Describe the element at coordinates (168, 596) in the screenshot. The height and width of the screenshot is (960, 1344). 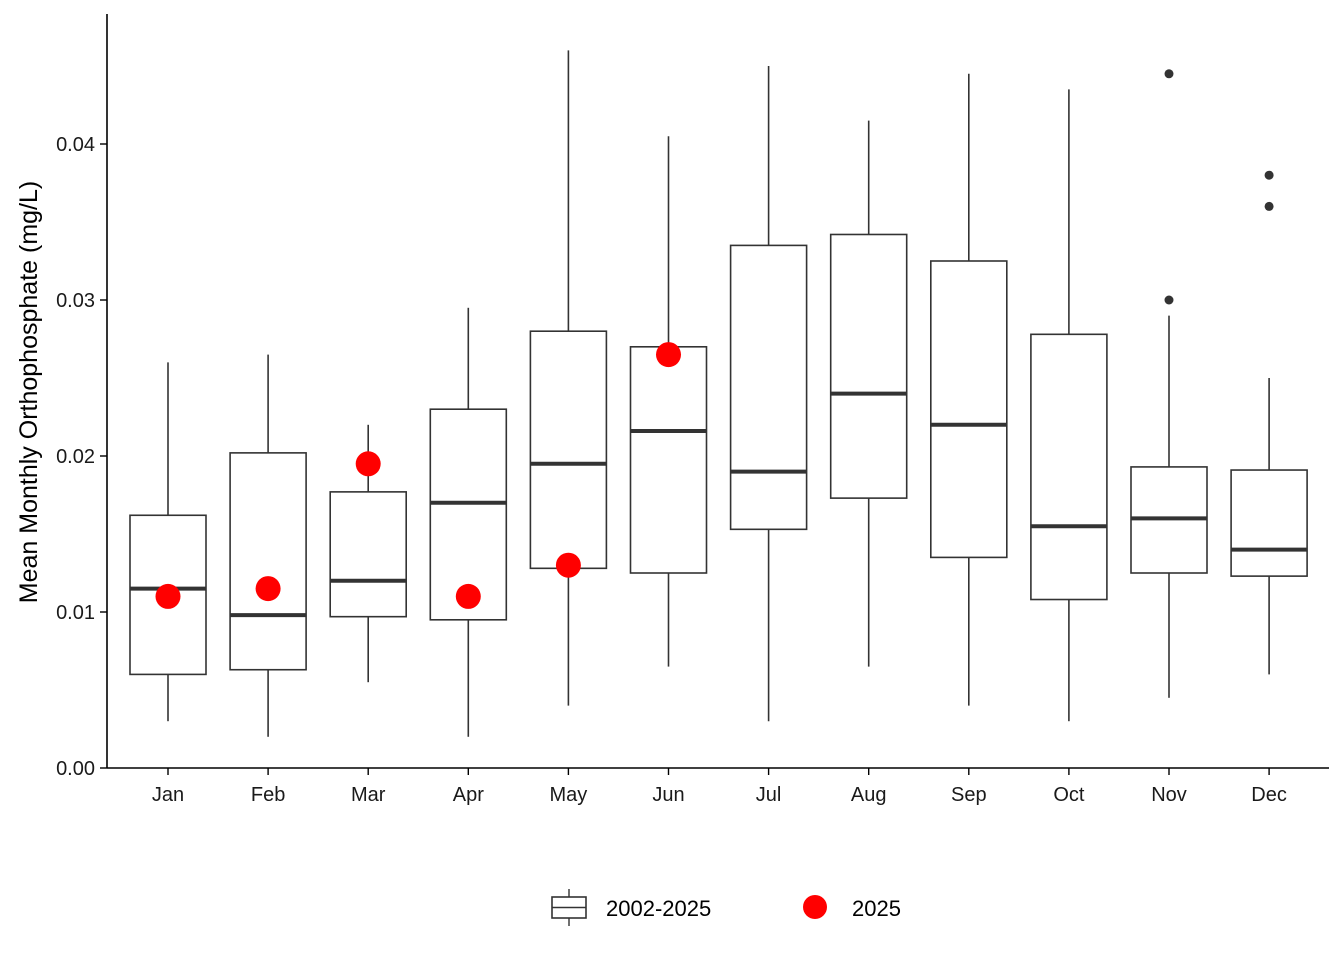
I see `point-2025-jan` at that location.